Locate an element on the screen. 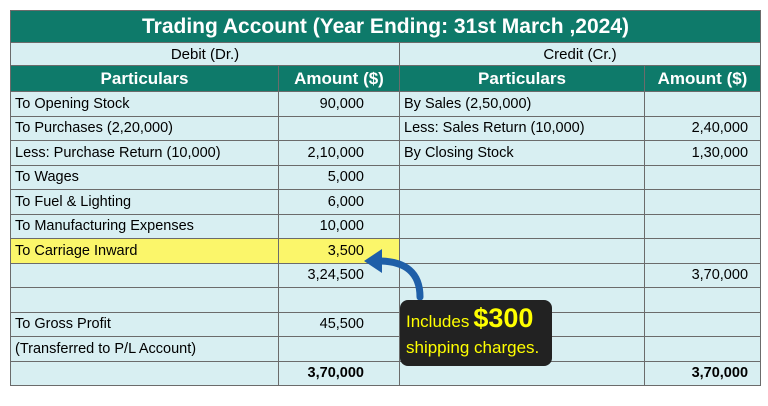  debit-particulars-header: Particulars is located at coordinates (144, 78).